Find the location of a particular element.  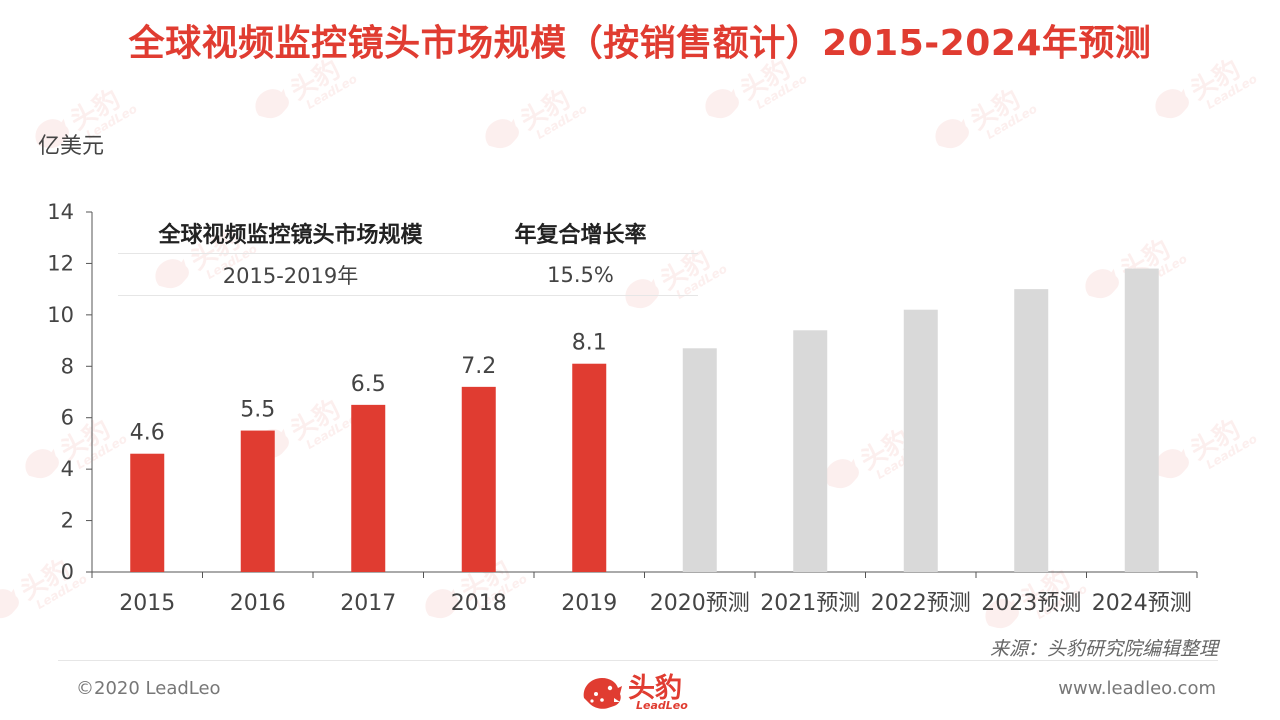

y-tick-label: 14 is located at coordinates (60, 212).